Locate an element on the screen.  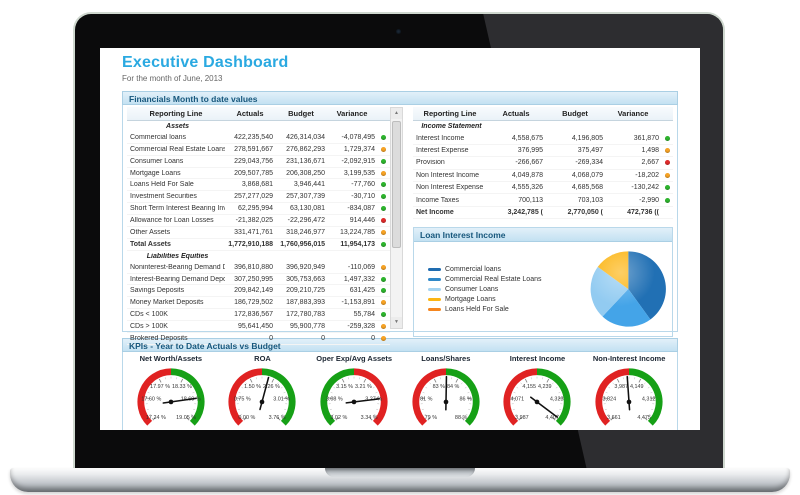
actuals-value: 62,295,994 is located at coordinates (255, 209).